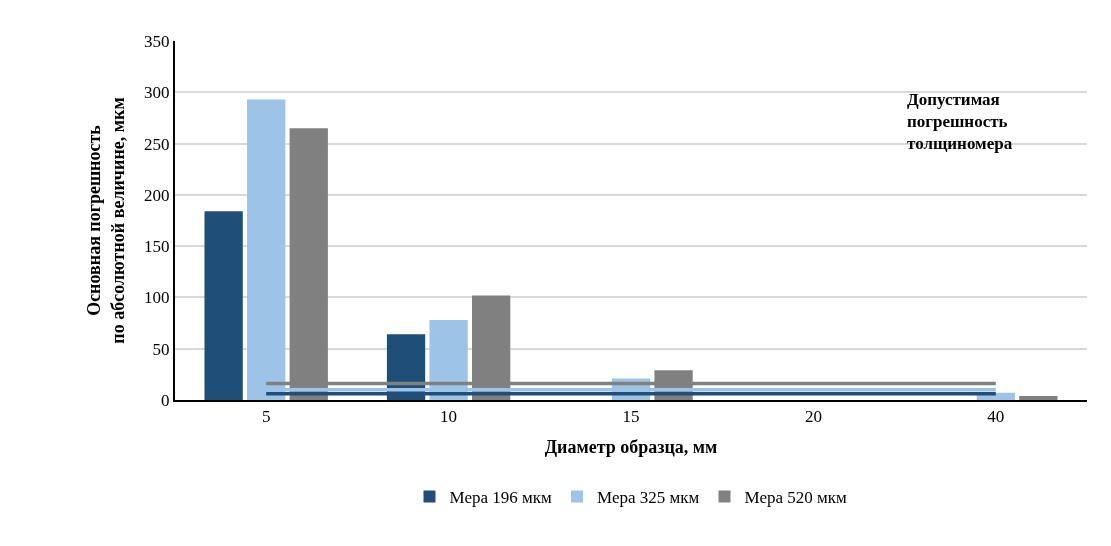  I want to click on legend-label: Мера 196 мкм, so click(500, 498).